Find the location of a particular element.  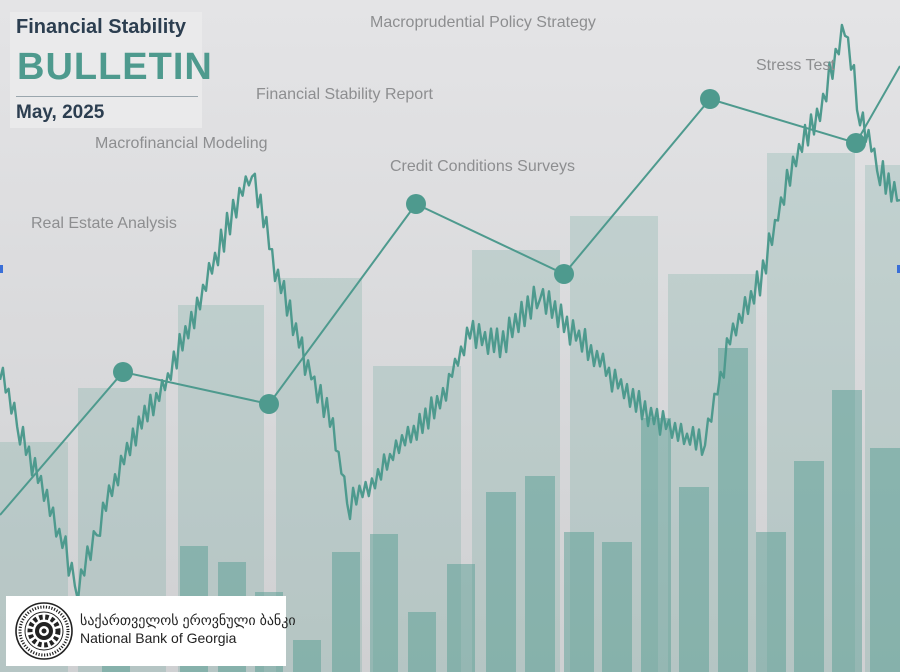

right-edge-marker is located at coordinates (898, 269).